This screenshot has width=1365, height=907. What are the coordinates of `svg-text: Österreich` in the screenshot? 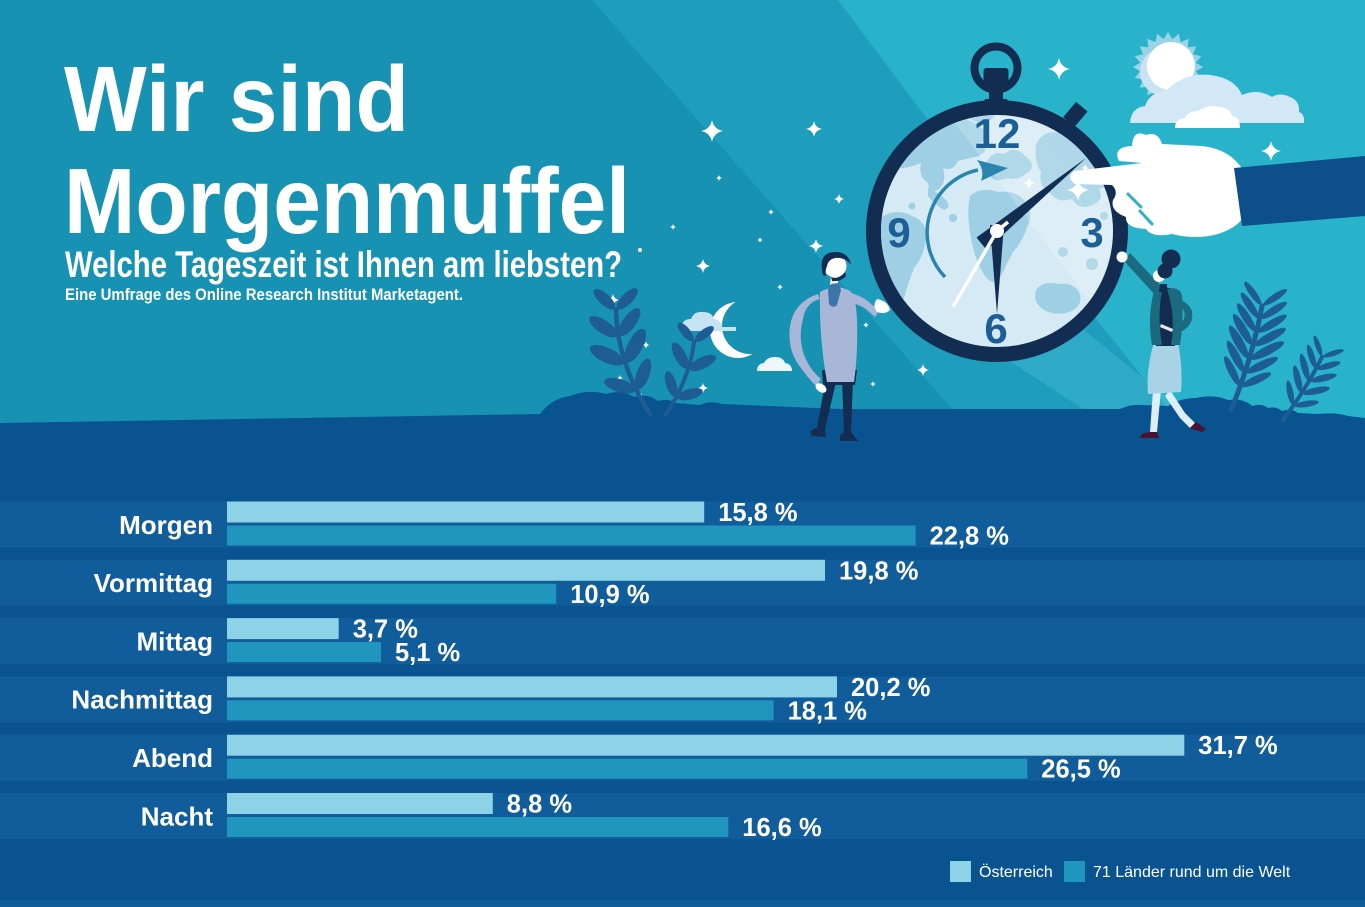 It's located at (1016, 872).